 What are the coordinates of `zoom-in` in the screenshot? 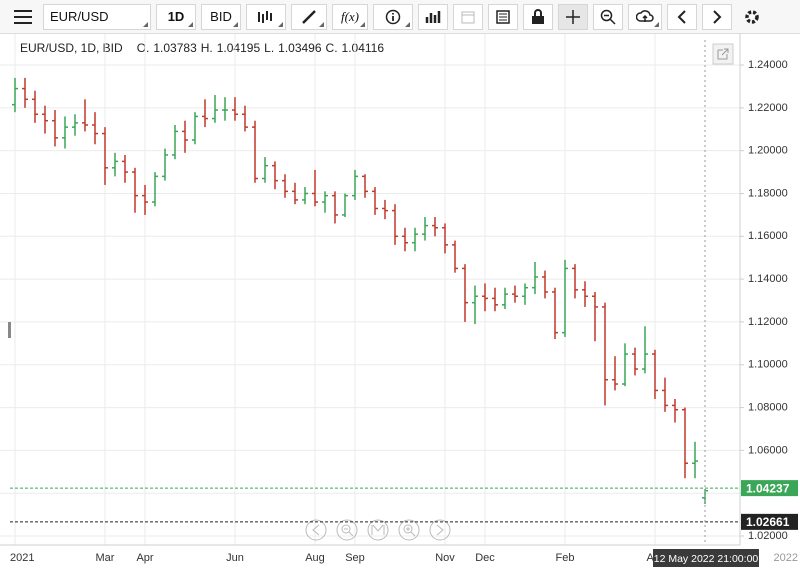 It's located at (409, 530).